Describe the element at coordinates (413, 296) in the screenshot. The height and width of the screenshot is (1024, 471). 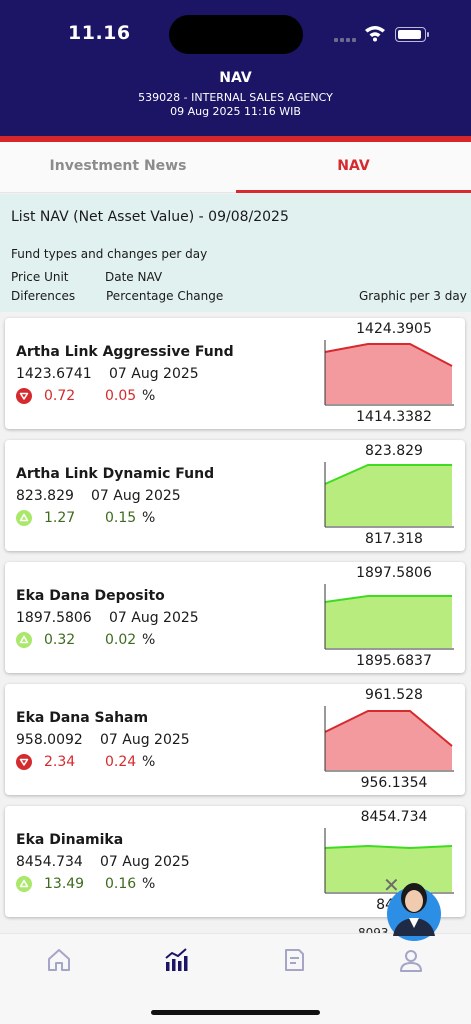
I see `col-graphic: Graphic per 3 day` at that location.